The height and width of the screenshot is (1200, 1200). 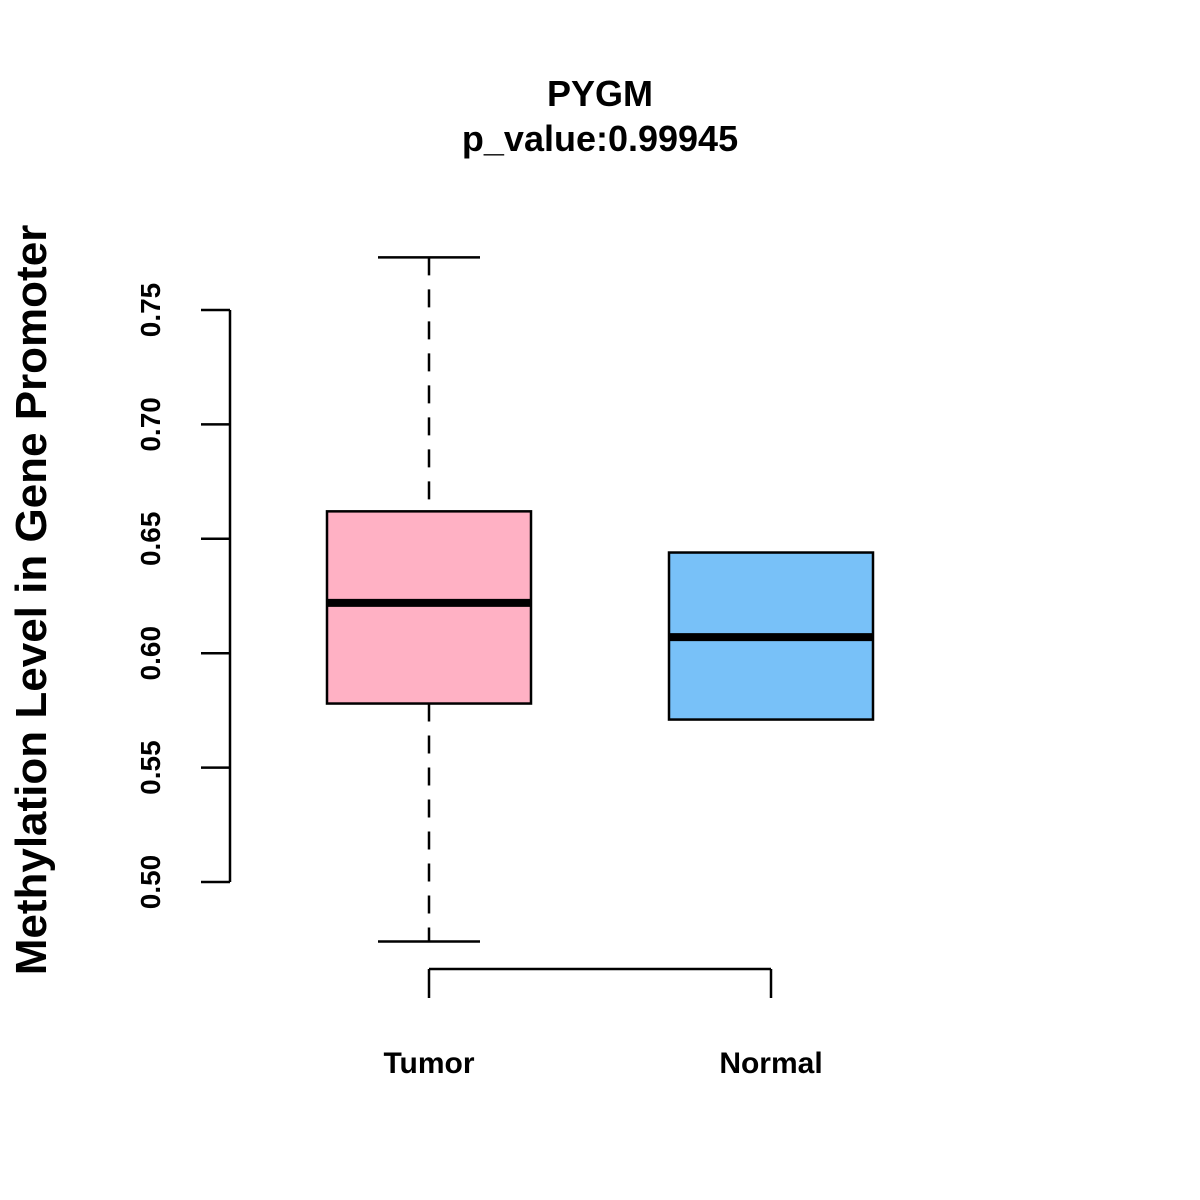 I want to click on y-axis-label: Methylation Level in Gene Promoter, so click(x=31, y=600).